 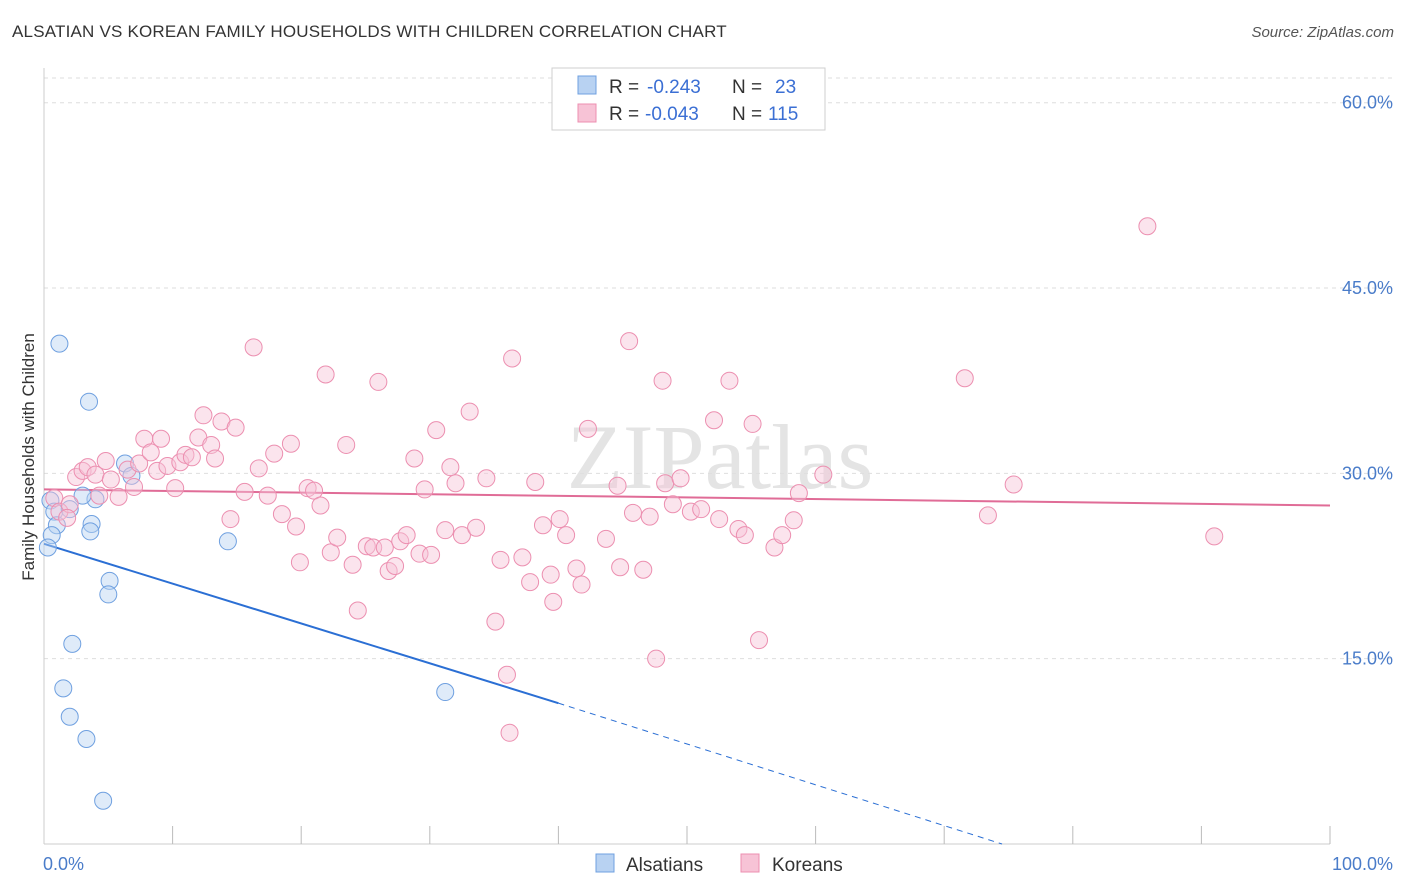 What do you see at coordinates (1367, 381) in the screenshot?
I see `y-tick-labels: 15.0% 30.0% 45.0% 60.0%` at bounding box center [1367, 381].